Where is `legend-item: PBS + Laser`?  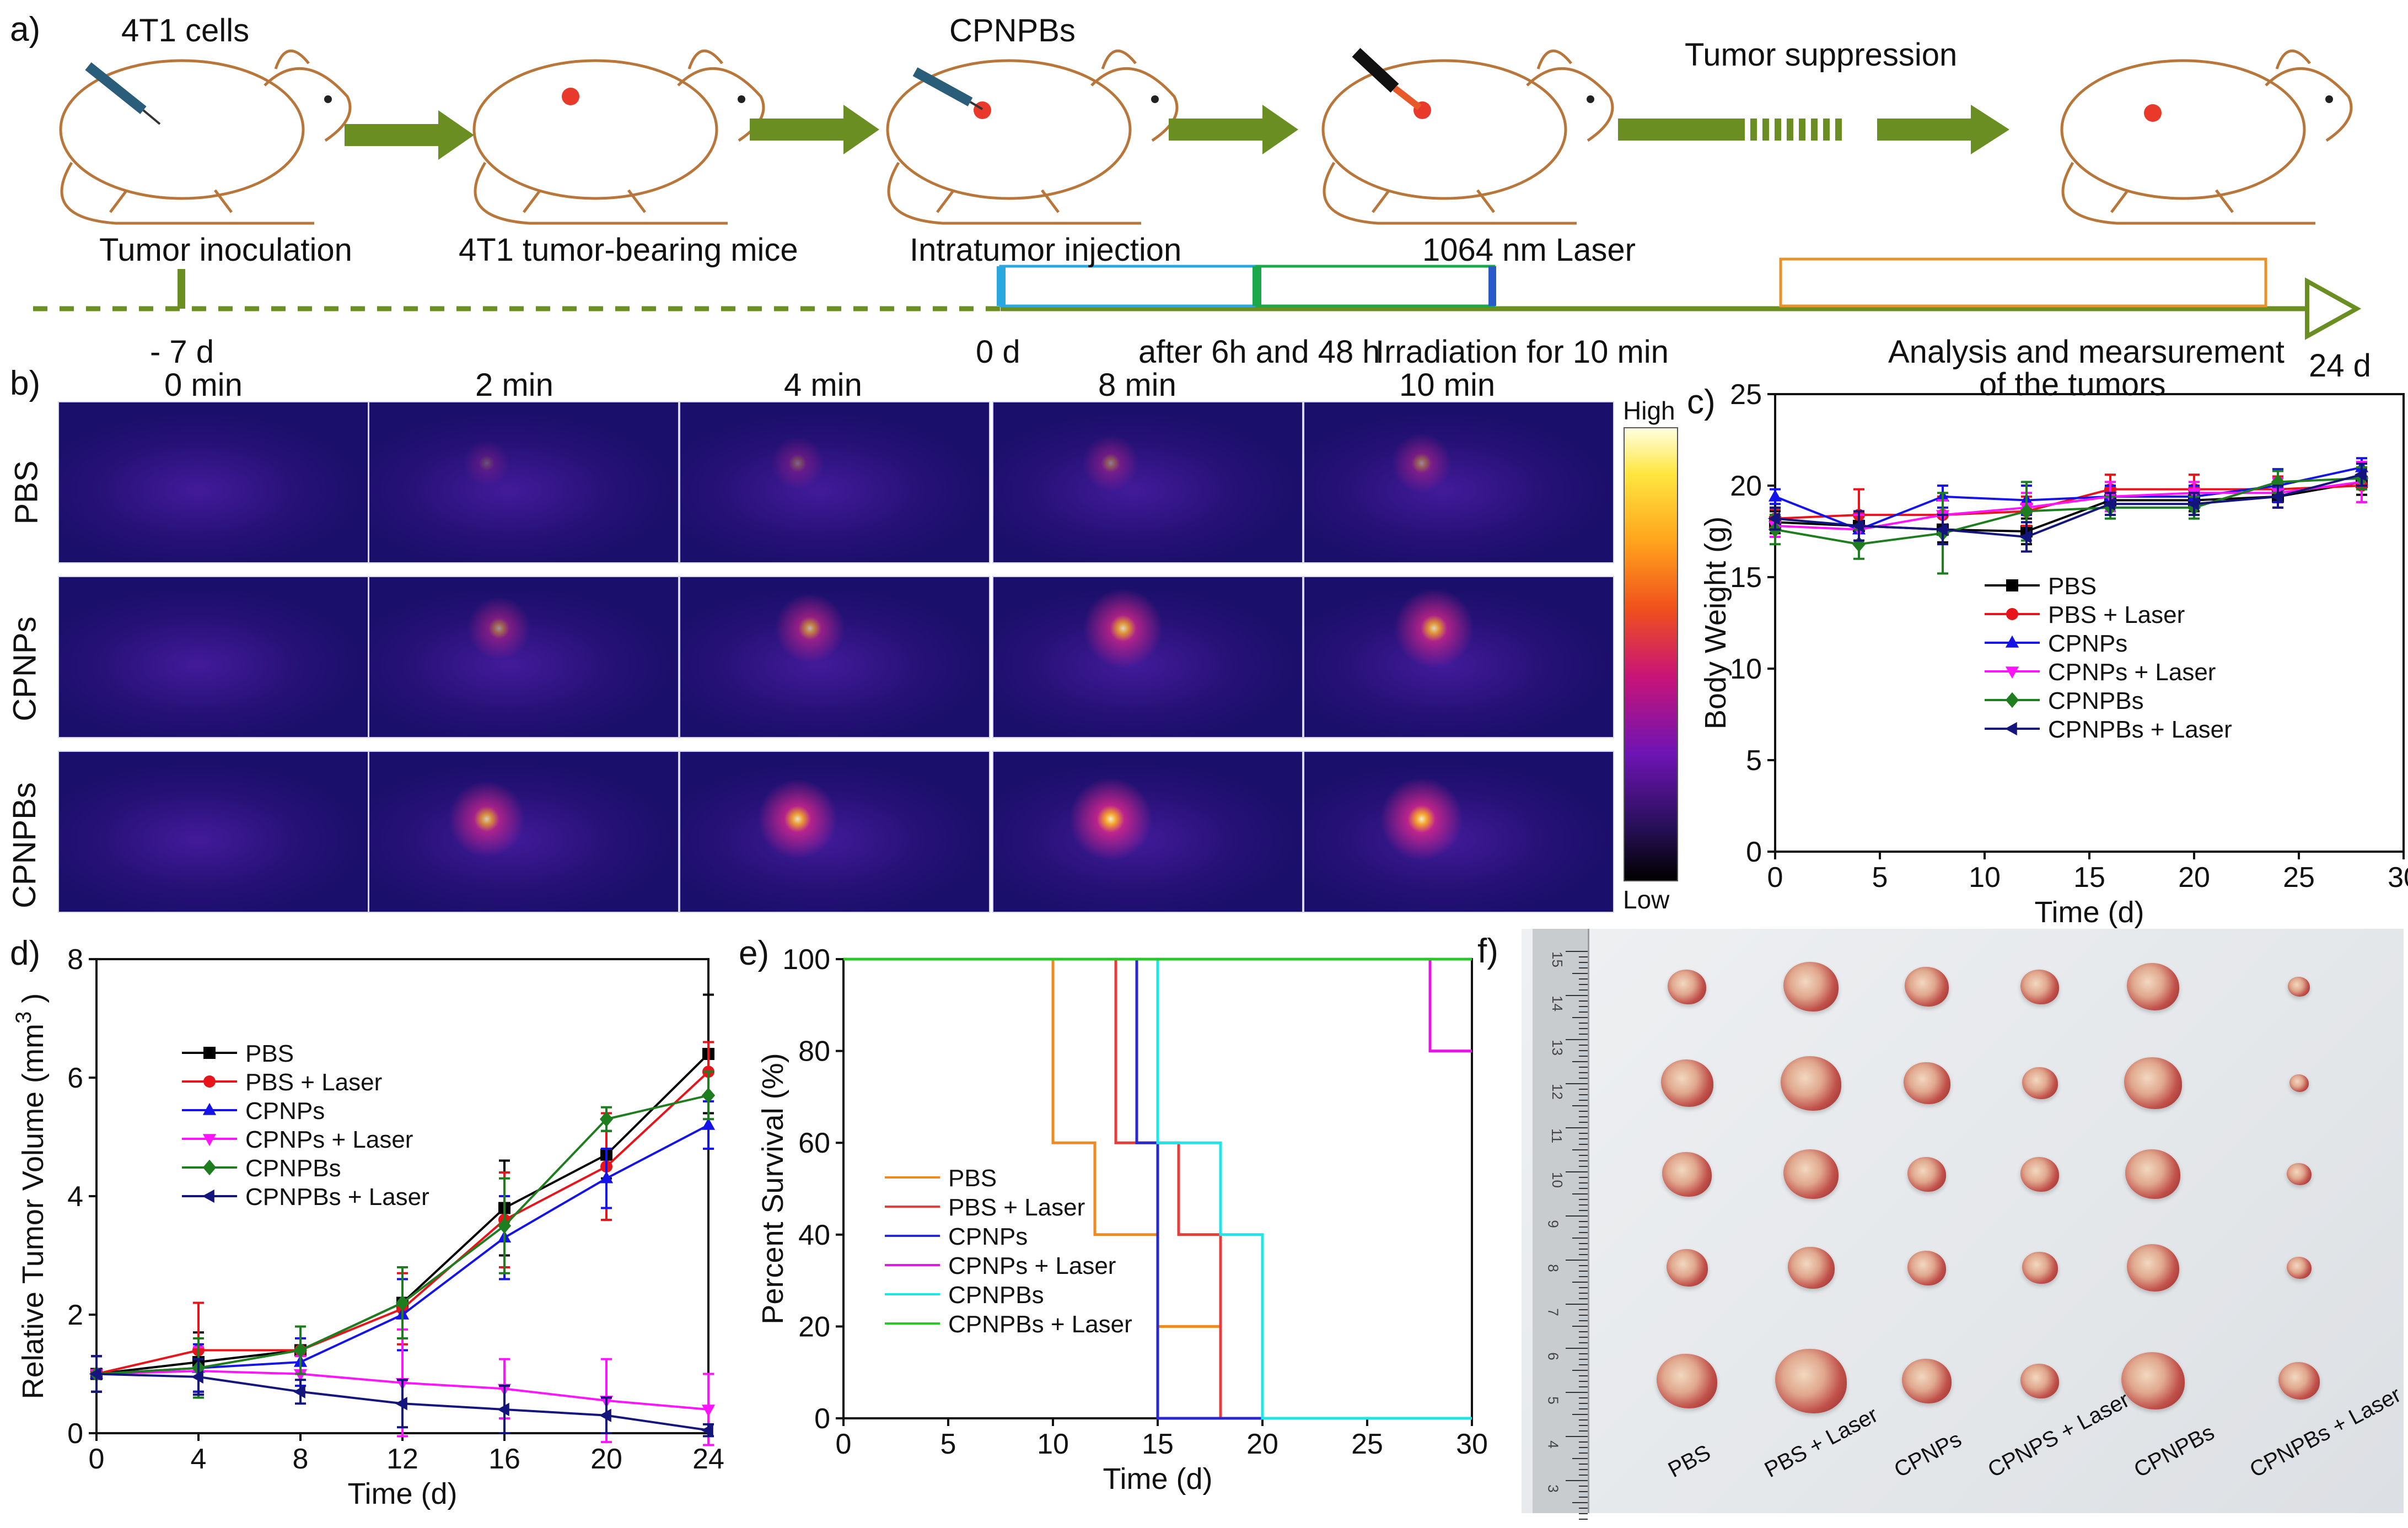 legend-item: PBS + Laser is located at coordinates (282, 1082).